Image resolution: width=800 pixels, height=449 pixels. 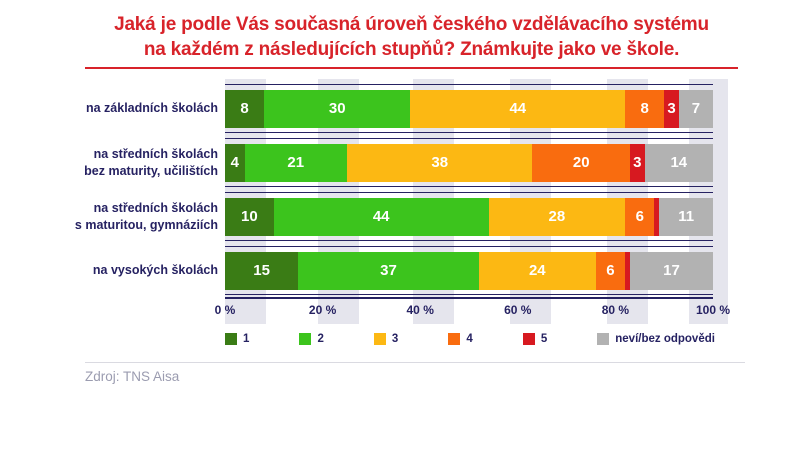 I want to click on x-axis-tick: 60 %, so click(x=518, y=310).